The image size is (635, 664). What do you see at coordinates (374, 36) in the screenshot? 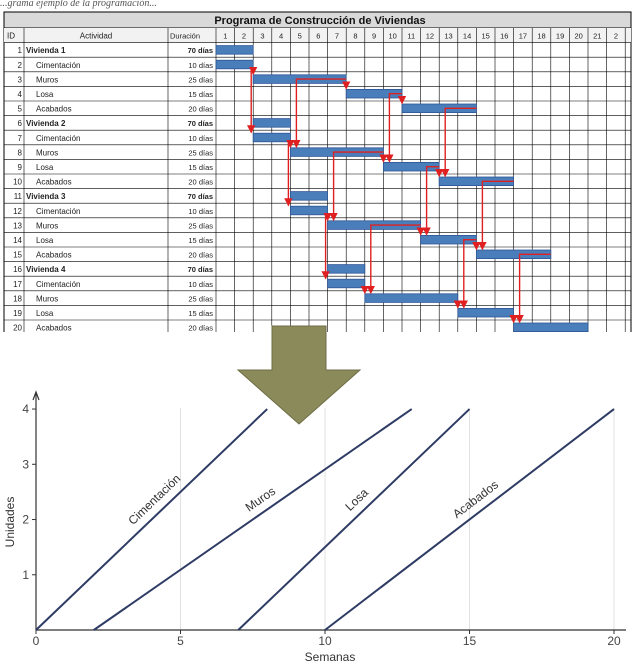
I see `gantt-week-header: 9` at bounding box center [374, 36].